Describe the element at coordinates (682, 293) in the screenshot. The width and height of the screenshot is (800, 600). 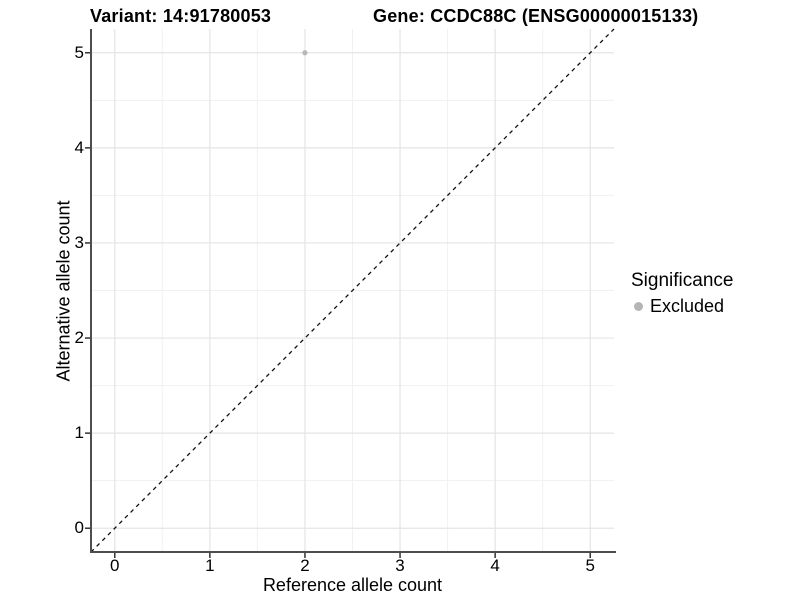
I see `legend: Significance Excluded` at that location.